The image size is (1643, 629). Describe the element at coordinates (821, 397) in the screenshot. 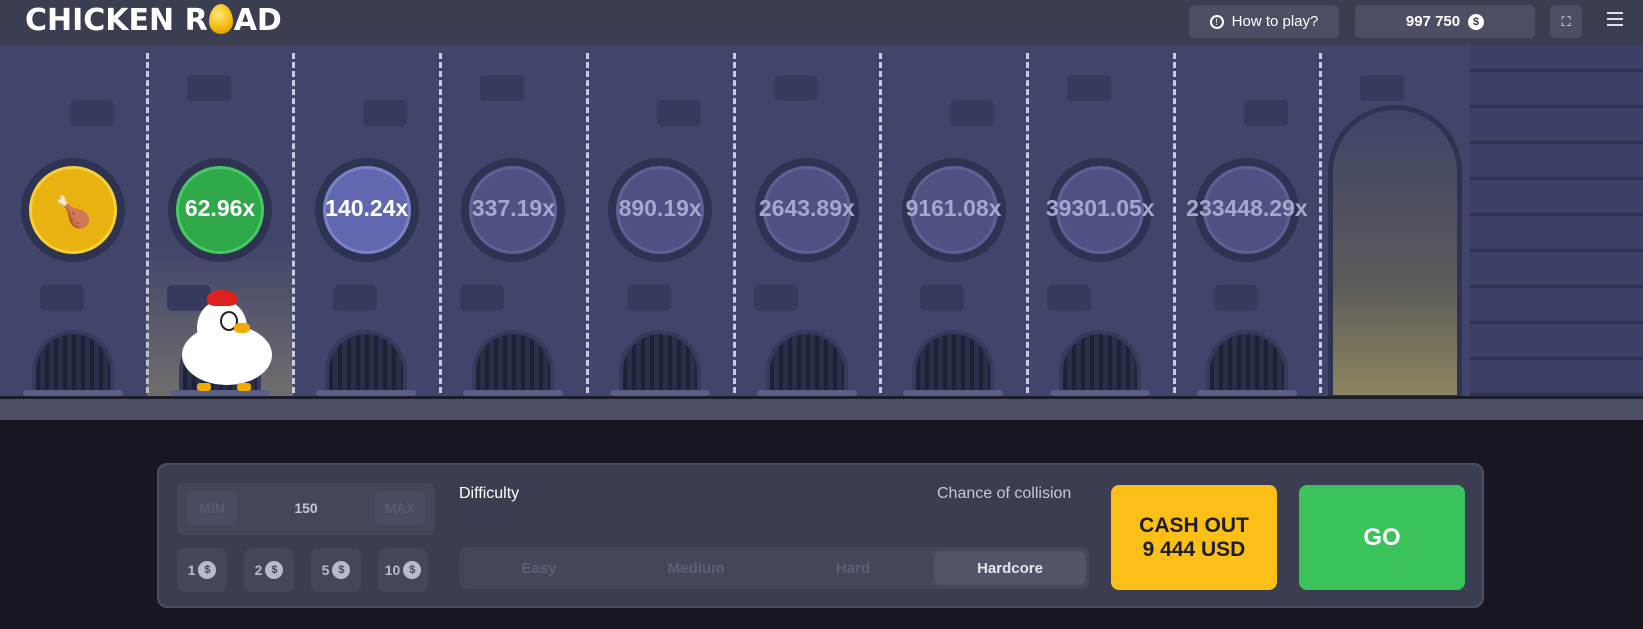

I see `ground-line` at that location.